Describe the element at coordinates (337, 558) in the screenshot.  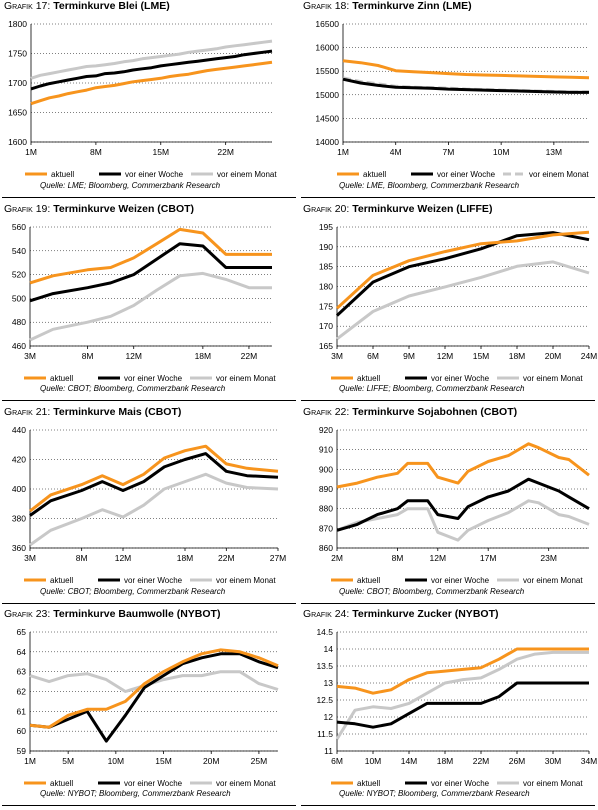
I see `x-tick-label: 2M` at that location.